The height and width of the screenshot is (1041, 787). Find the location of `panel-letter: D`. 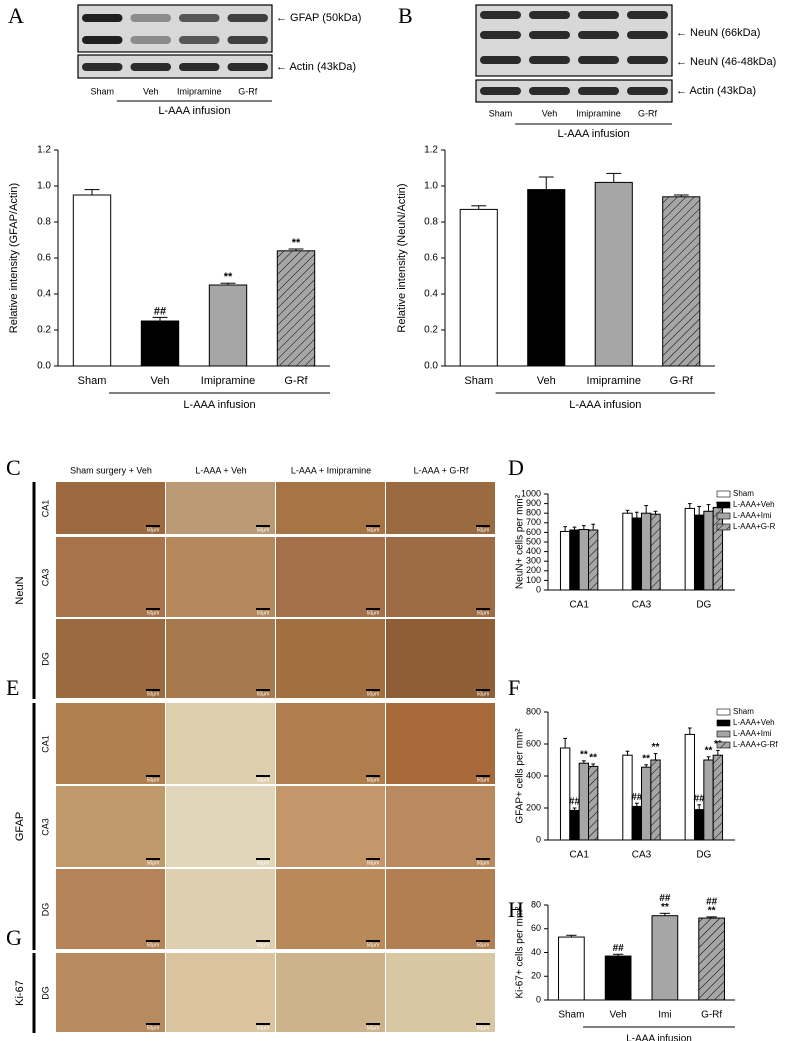

panel-letter: D is located at coordinates (516, 467).